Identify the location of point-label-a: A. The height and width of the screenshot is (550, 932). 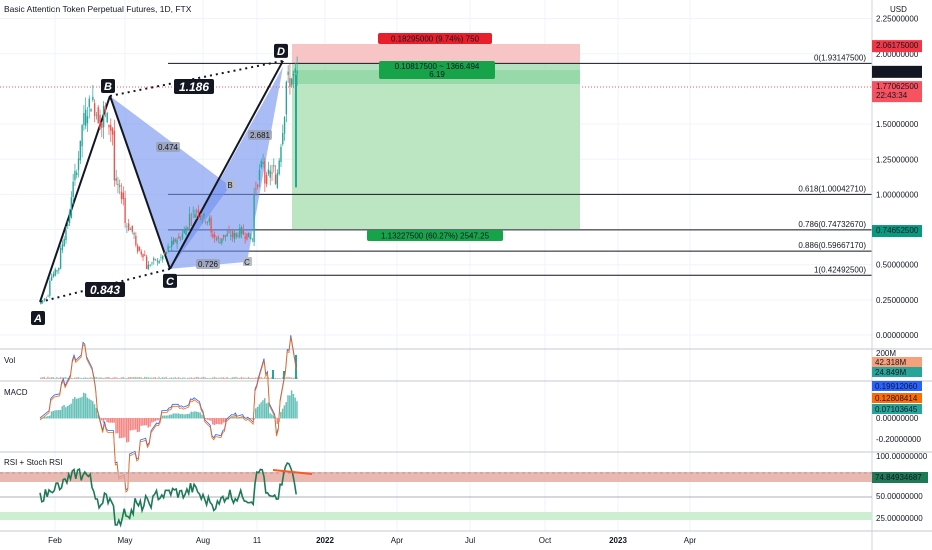
(37, 319).